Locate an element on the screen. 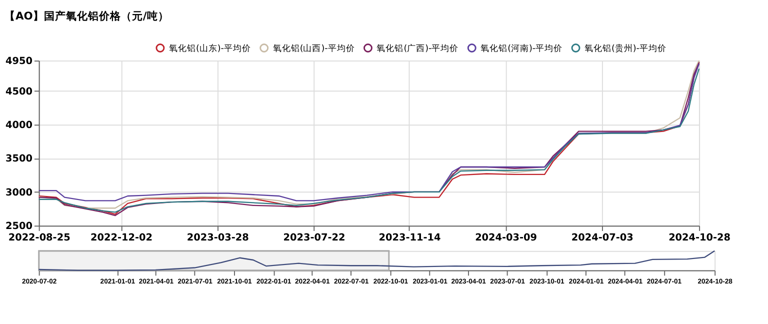 The width and height of the screenshot is (768, 324). x-tick-label: 2024-07-03 is located at coordinates (602, 238).